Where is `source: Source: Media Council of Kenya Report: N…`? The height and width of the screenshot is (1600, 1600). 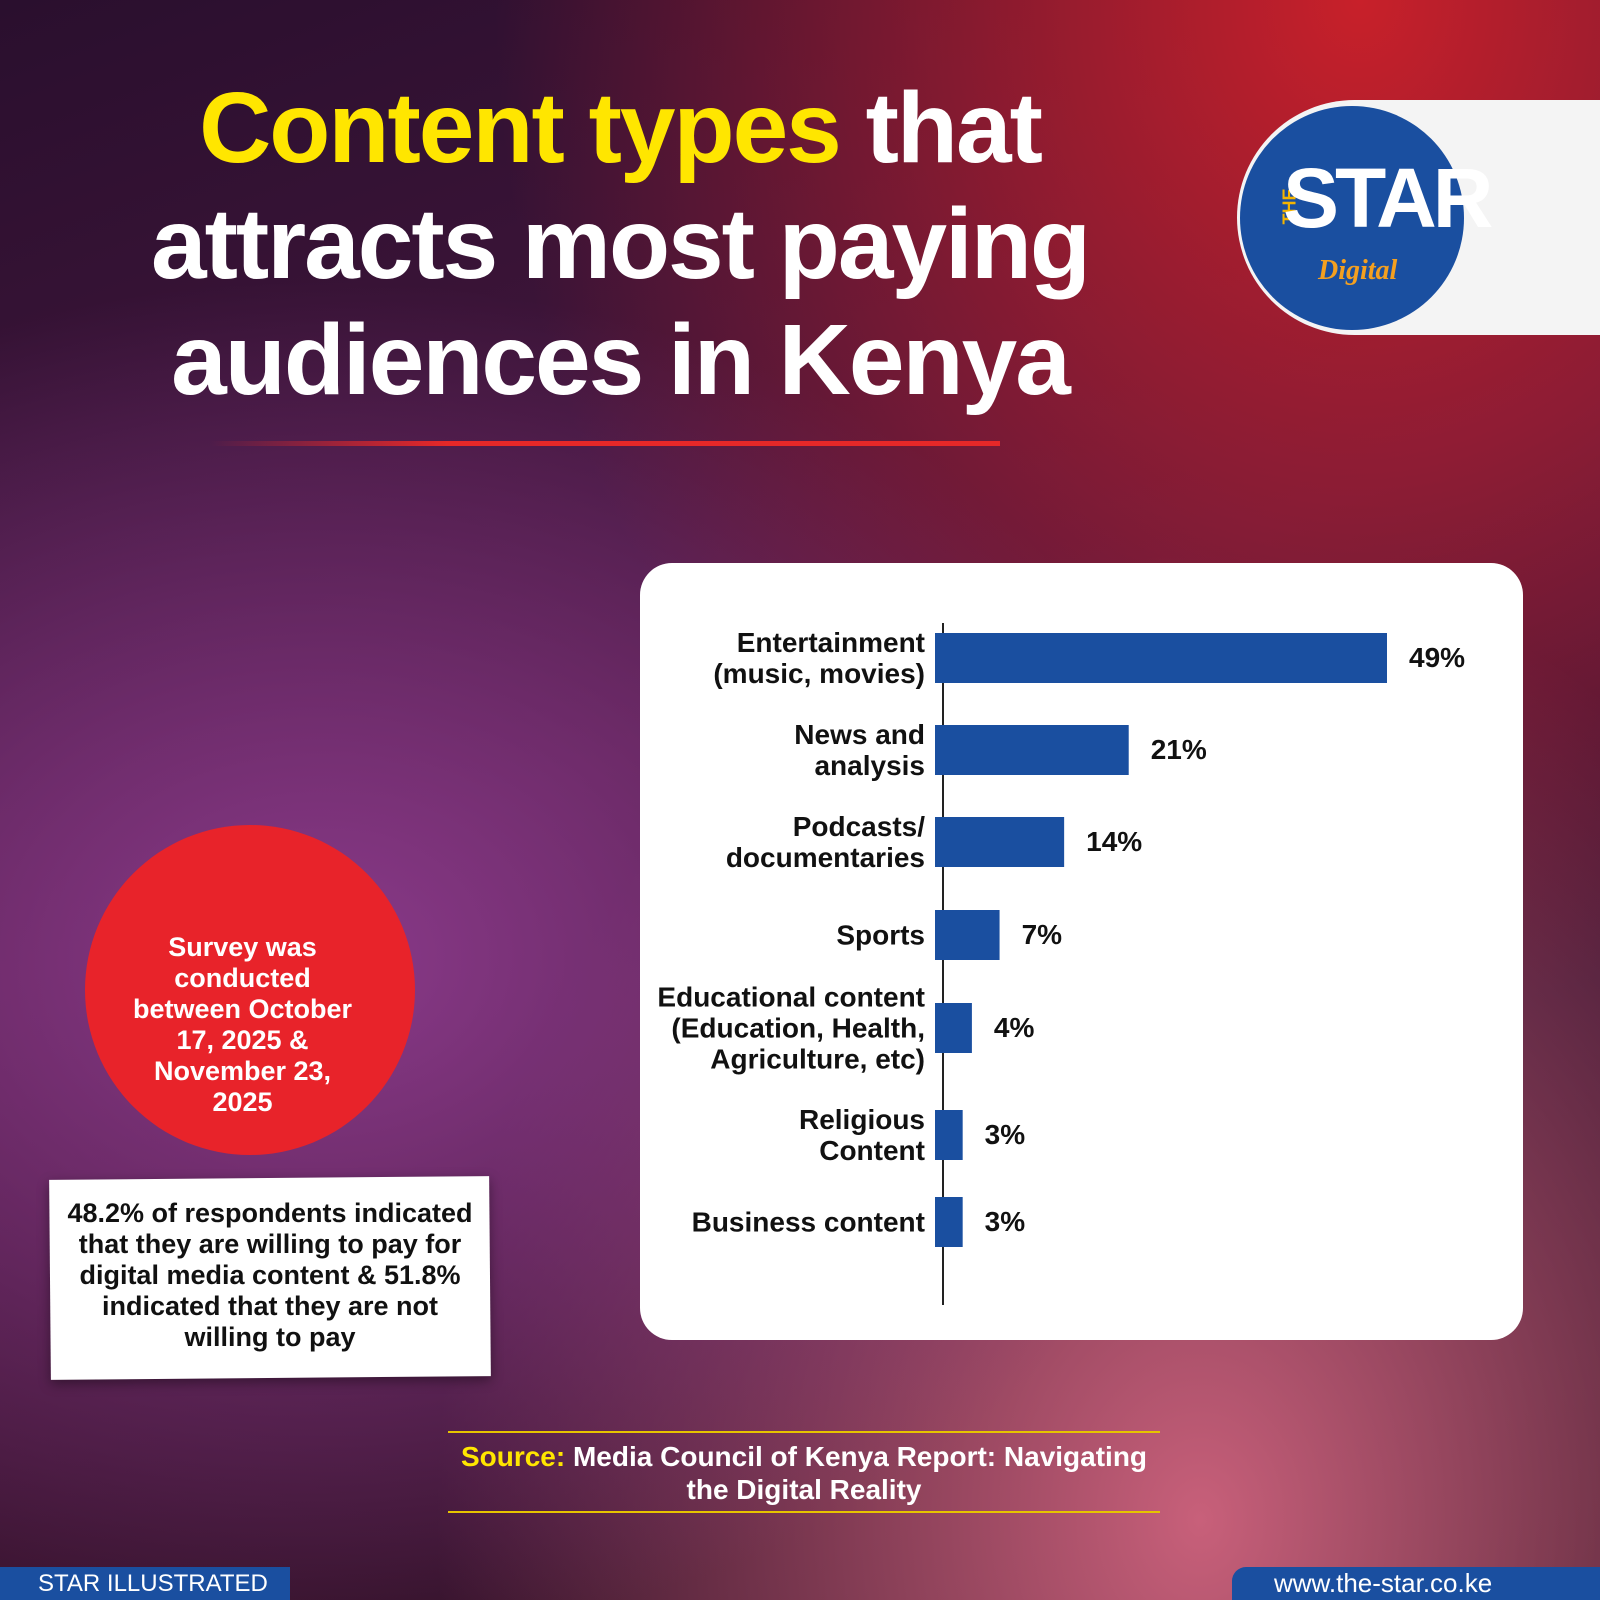
source: Source: Media Council of Kenya Report: N… is located at coordinates (804, 1473).